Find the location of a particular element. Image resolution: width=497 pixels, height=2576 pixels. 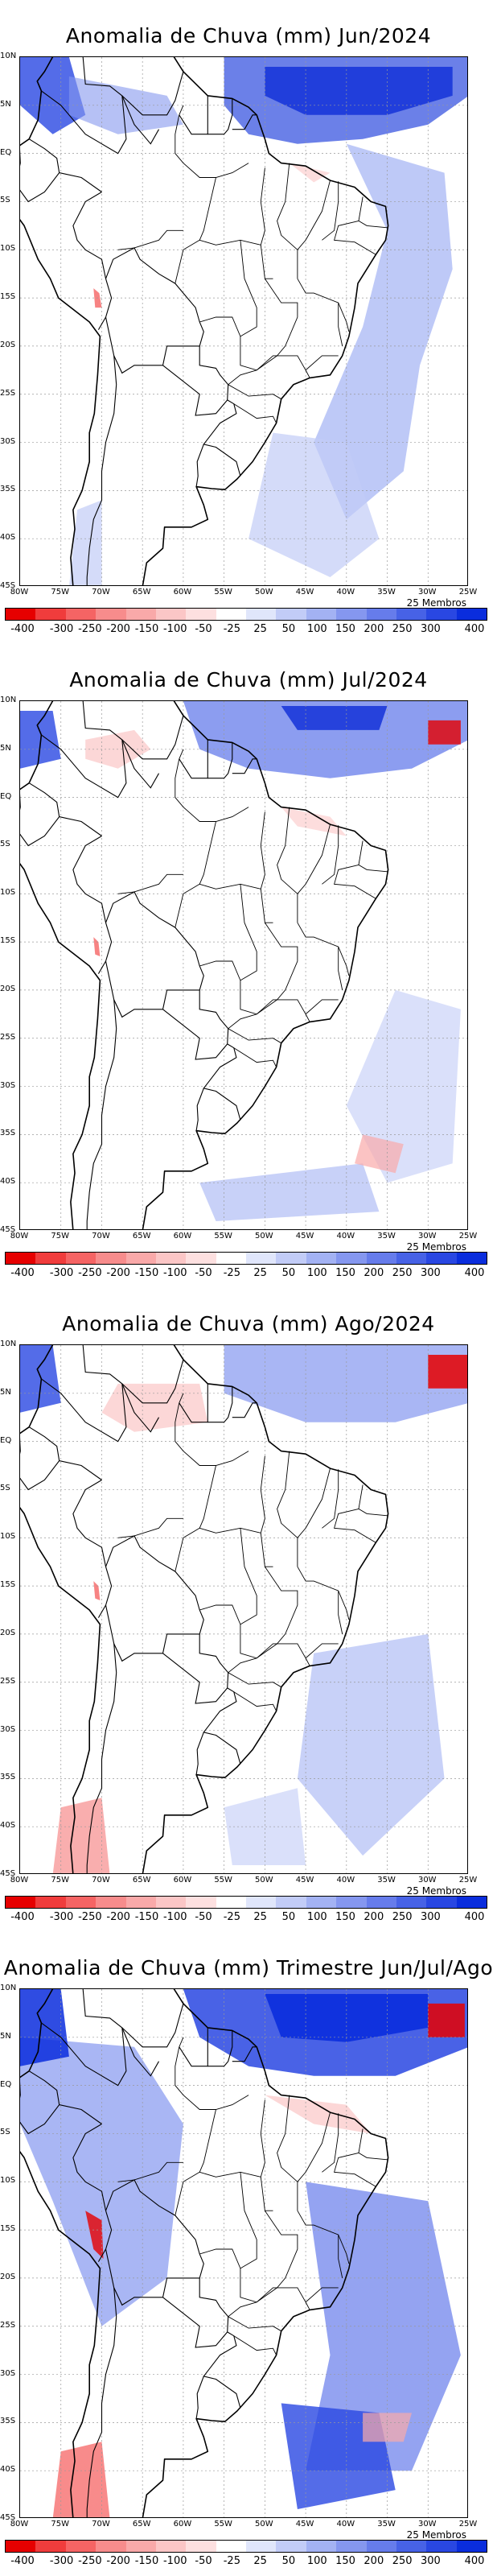

longitude-label: 55W is located at coordinates (223, 1880).